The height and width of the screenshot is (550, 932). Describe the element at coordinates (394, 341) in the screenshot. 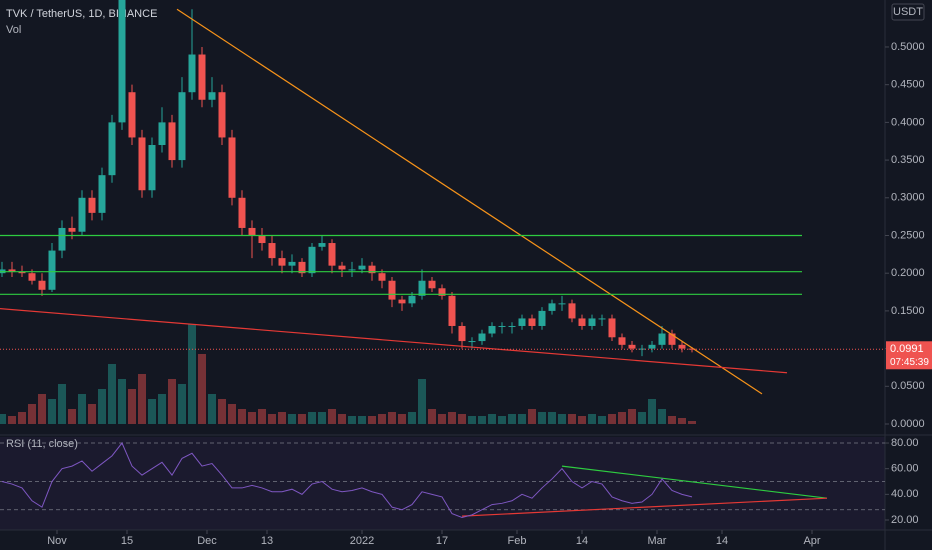

I see `trend-line` at that location.